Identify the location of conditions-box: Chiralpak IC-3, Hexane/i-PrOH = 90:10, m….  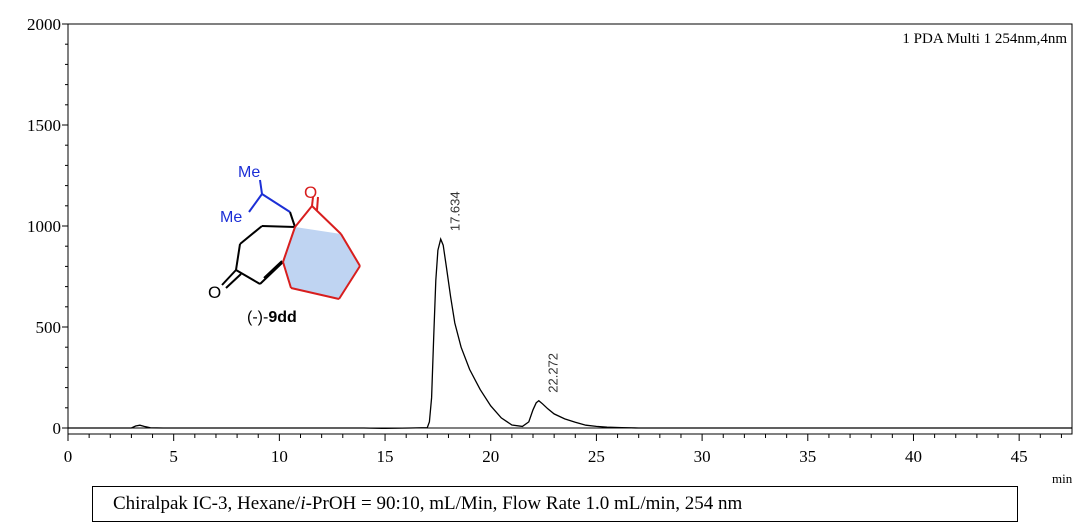
(555, 504).